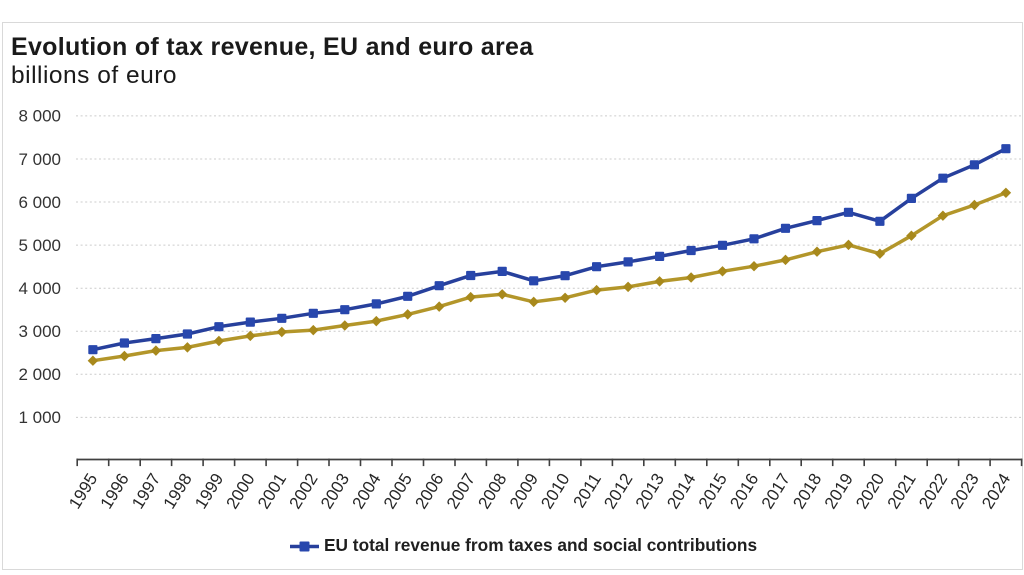 This screenshot has width=1024, height=575. I want to click on svg-text: 2014, so click(681, 491).